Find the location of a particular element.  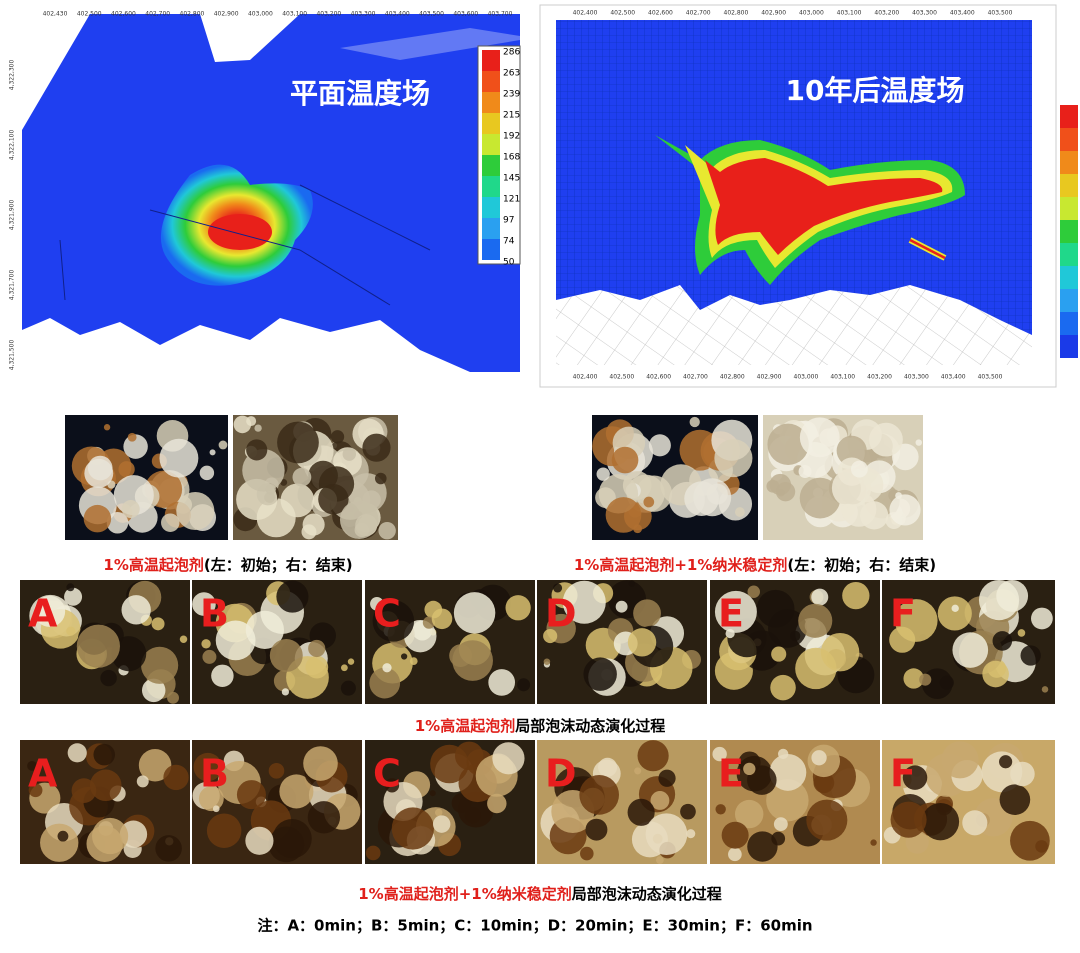

axis-tick-label: 403,200 is located at coordinates (879, 377).